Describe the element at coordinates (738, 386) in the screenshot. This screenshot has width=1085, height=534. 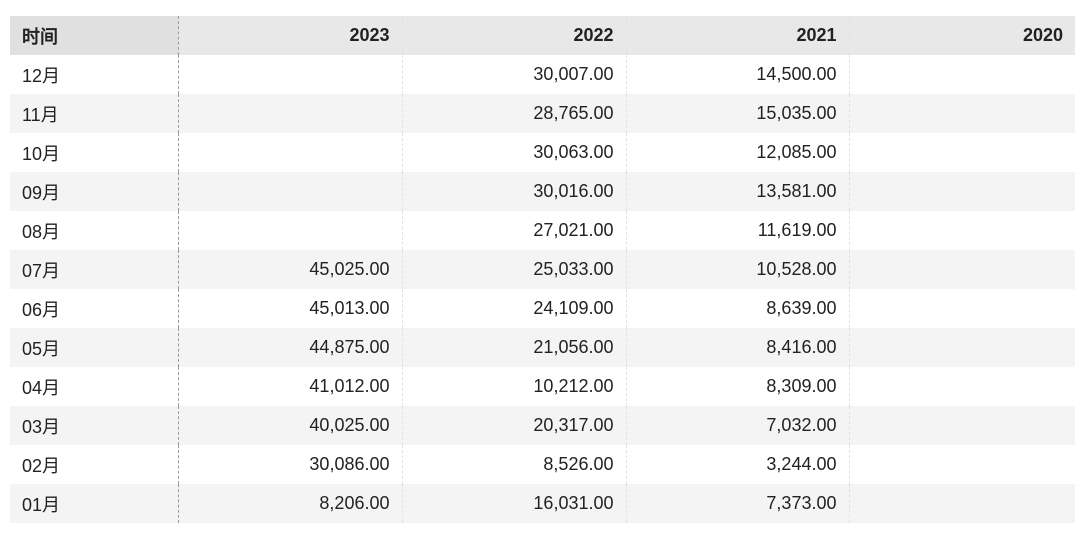
I see `cell-2021: 8,309.00` at that location.